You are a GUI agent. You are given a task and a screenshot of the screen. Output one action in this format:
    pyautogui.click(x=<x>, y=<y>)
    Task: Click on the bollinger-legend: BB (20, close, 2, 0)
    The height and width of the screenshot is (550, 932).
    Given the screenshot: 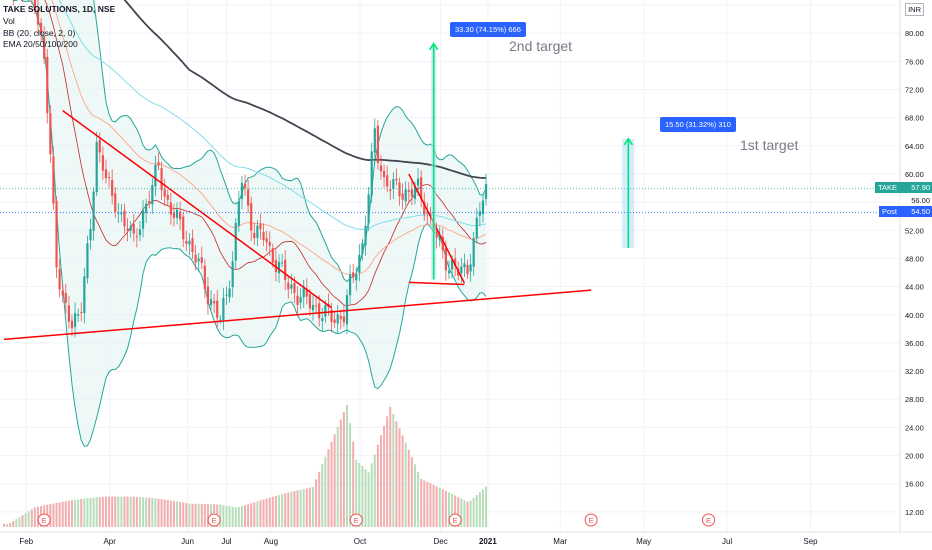 What is the action you would take?
    pyautogui.click(x=39, y=33)
    